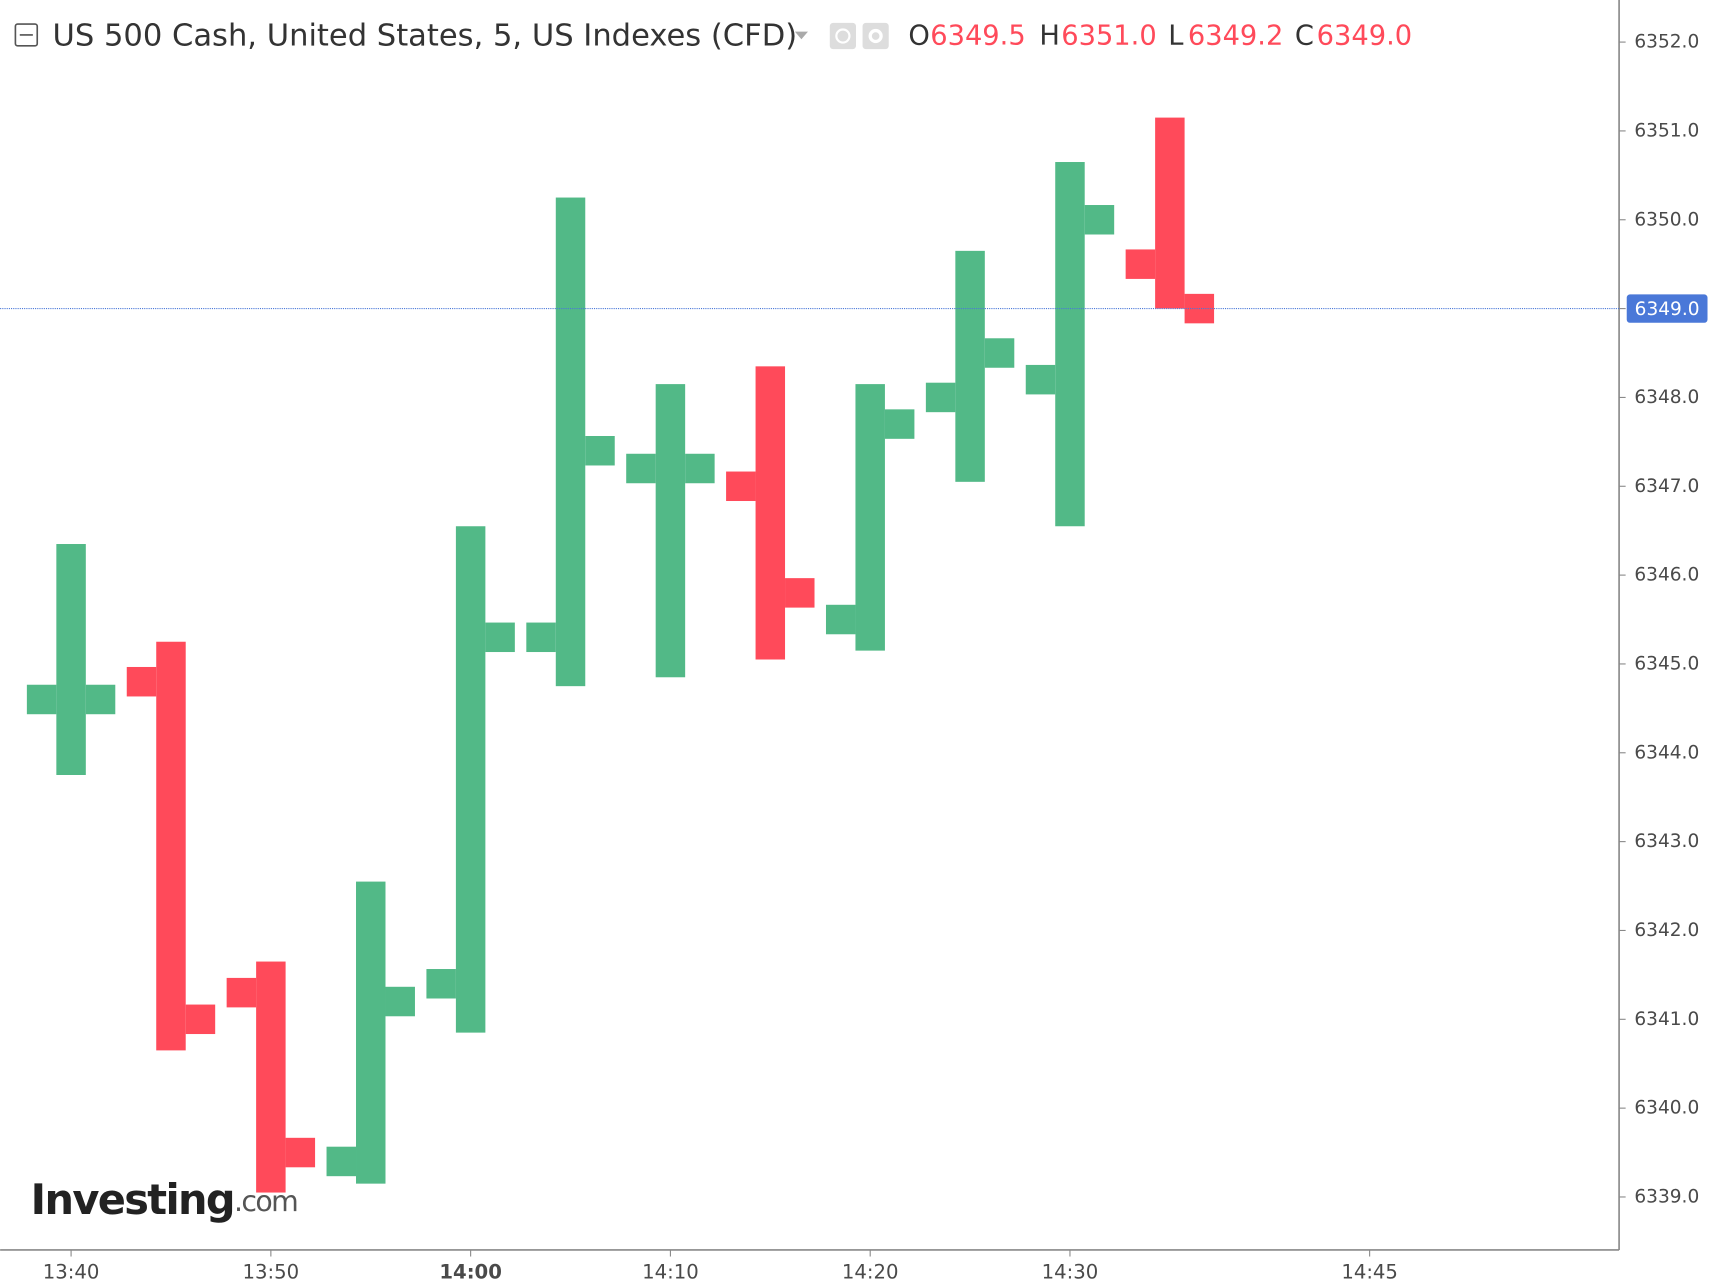 This screenshot has height=1286, width=1712. I want to click on y-tick-label: 6350.0, so click(1666, 219).